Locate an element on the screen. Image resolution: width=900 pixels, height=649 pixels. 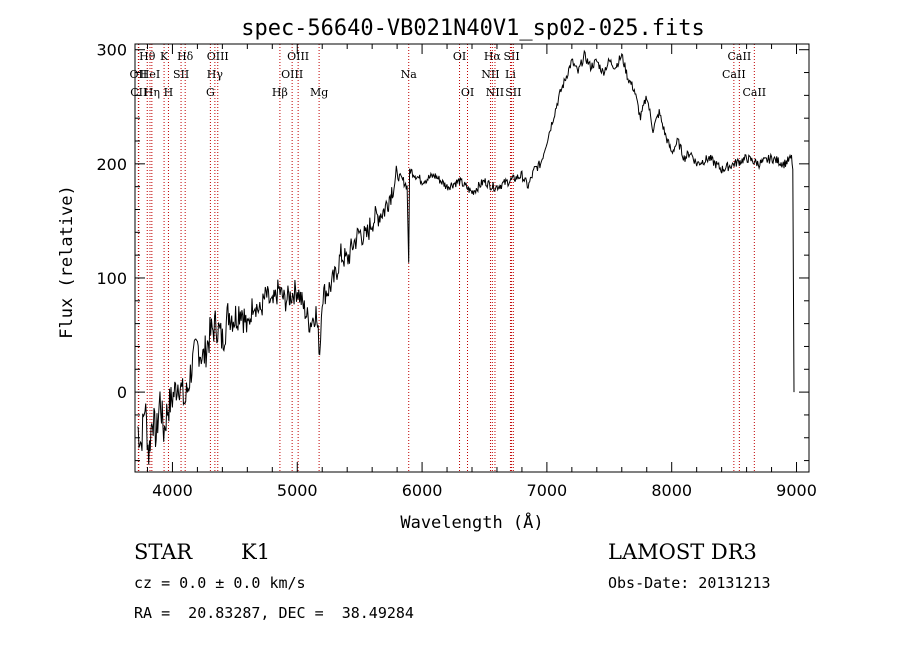
marker-label-27: CaII is located at coordinates (754, 92).